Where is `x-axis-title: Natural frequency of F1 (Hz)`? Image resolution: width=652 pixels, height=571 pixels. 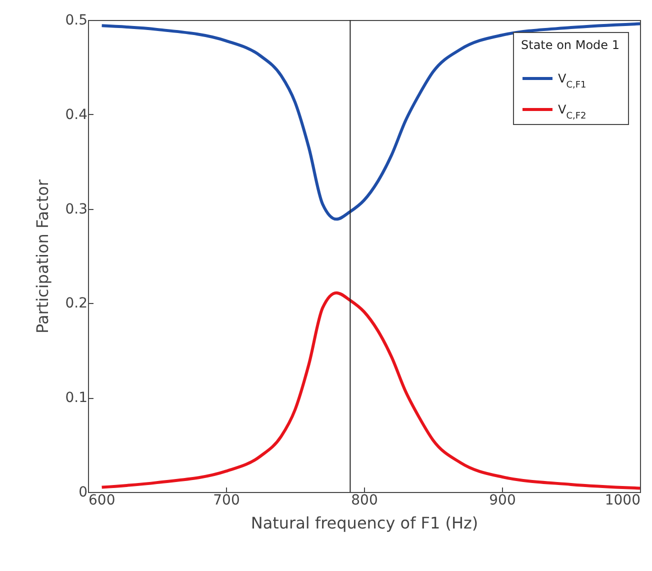
x-axis-title: Natural frequency of F1 (Hz) is located at coordinates (364, 523).